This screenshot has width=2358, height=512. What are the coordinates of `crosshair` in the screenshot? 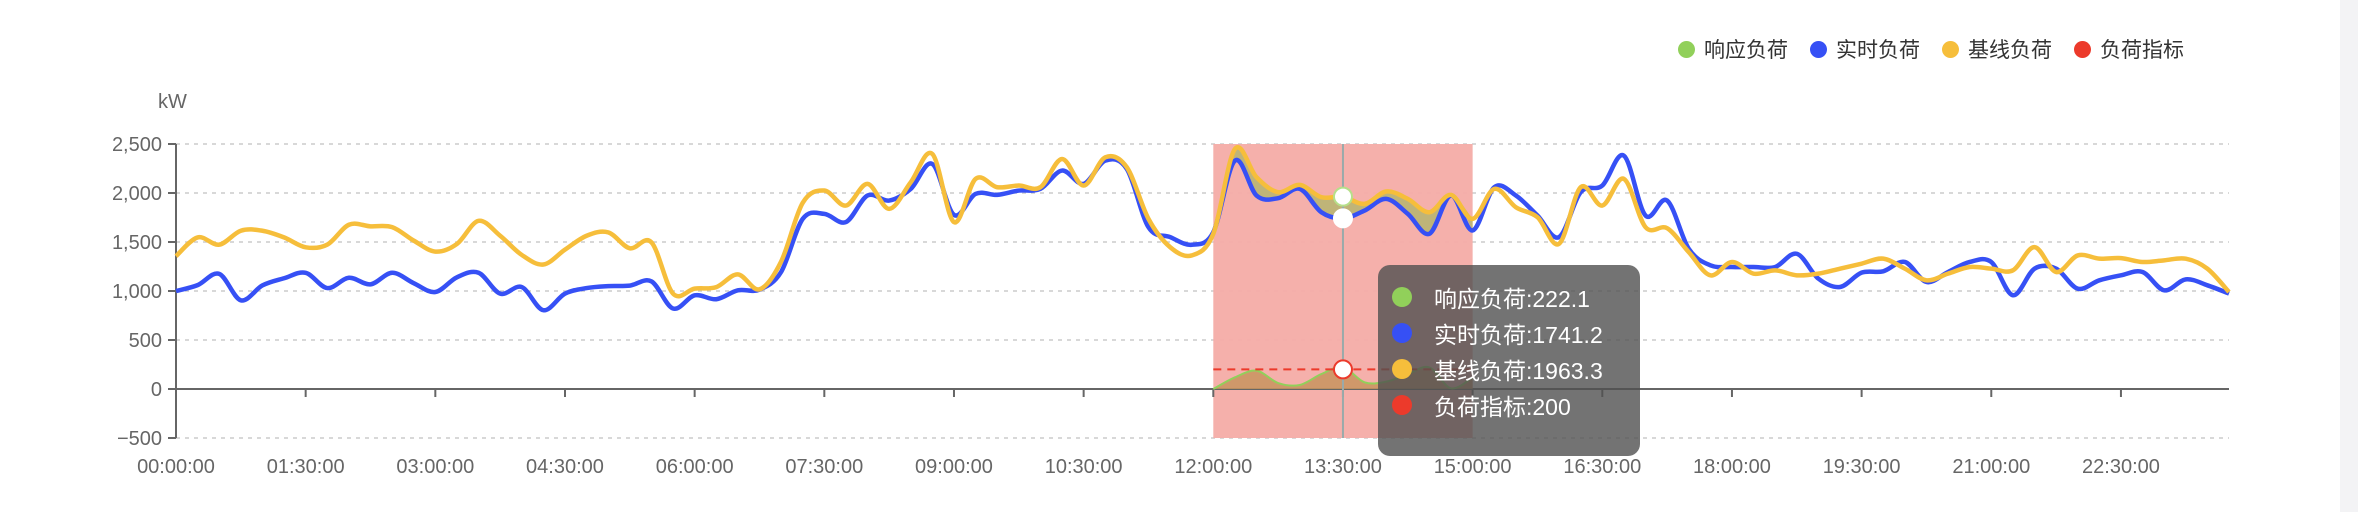 It's located at (1342, 291).